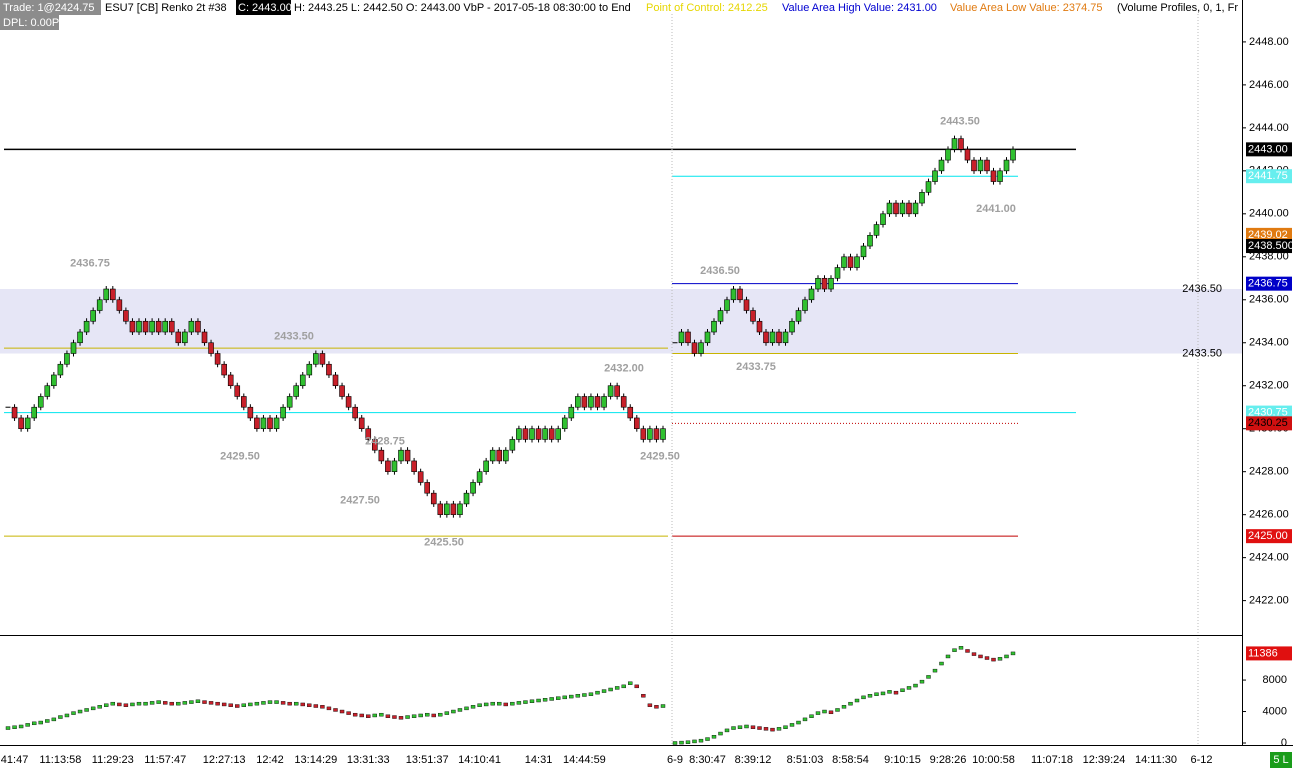  Describe the element at coordinates (1202, 289) in the screenshot. I see `price-annotation: 2436.50` at that location.